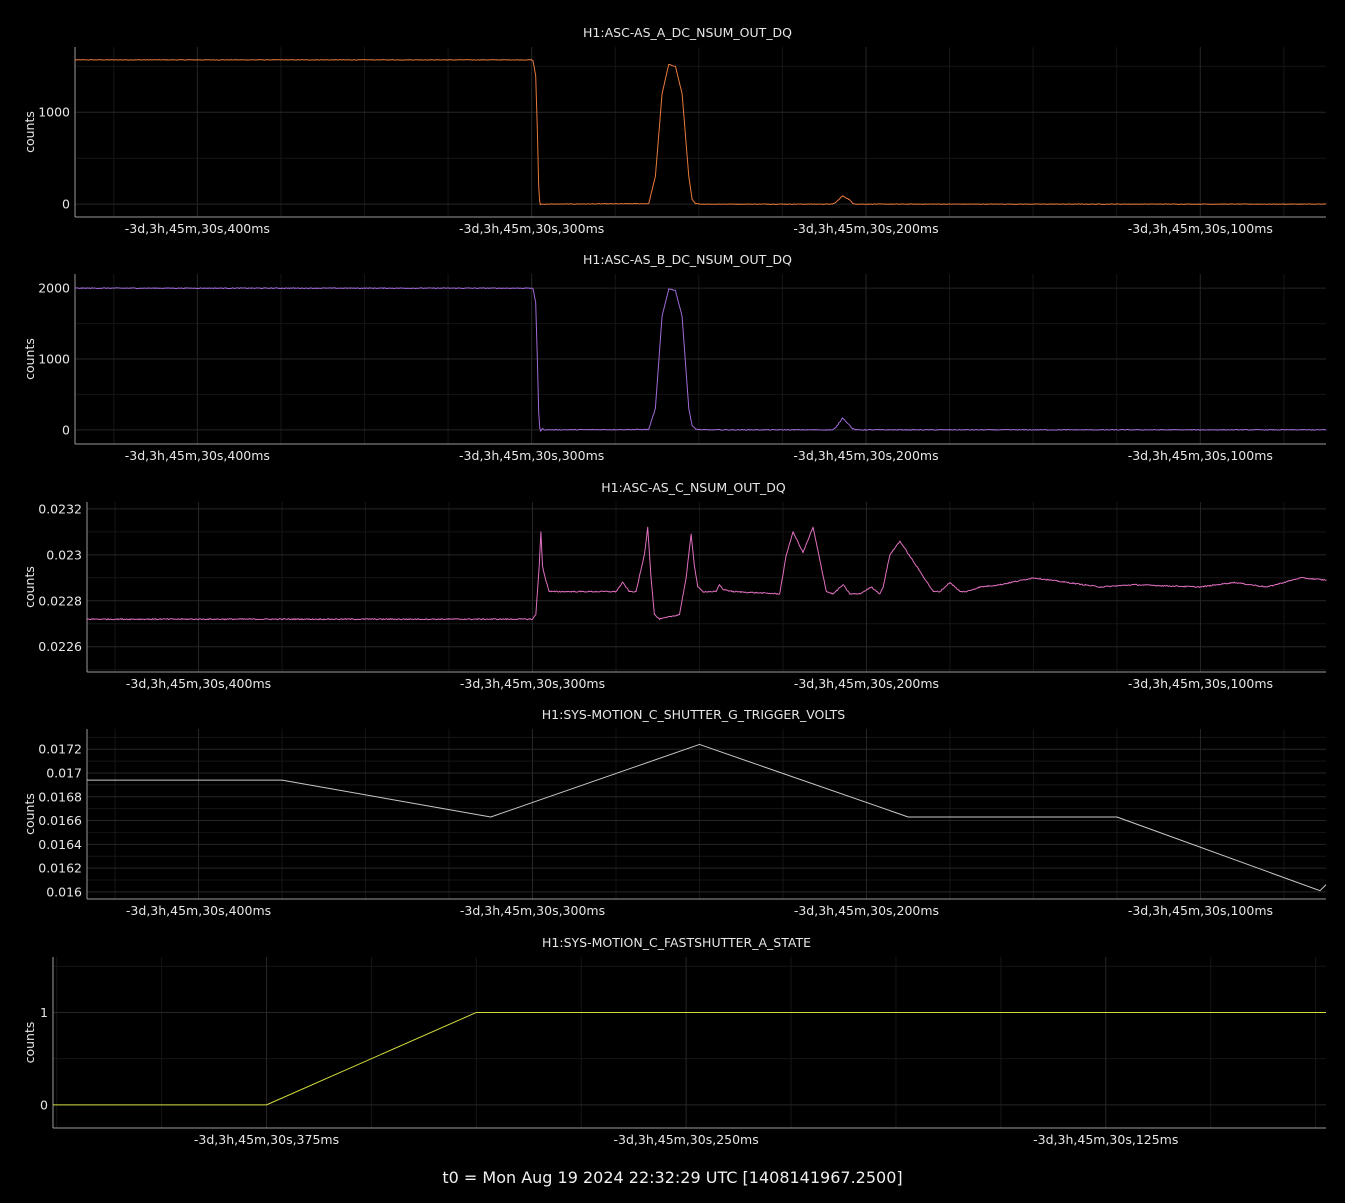  What do you see at coordinates (44, 1012) in the screenshot?
I see `y-tick-label: 1` at bounding box center [44, 1012].